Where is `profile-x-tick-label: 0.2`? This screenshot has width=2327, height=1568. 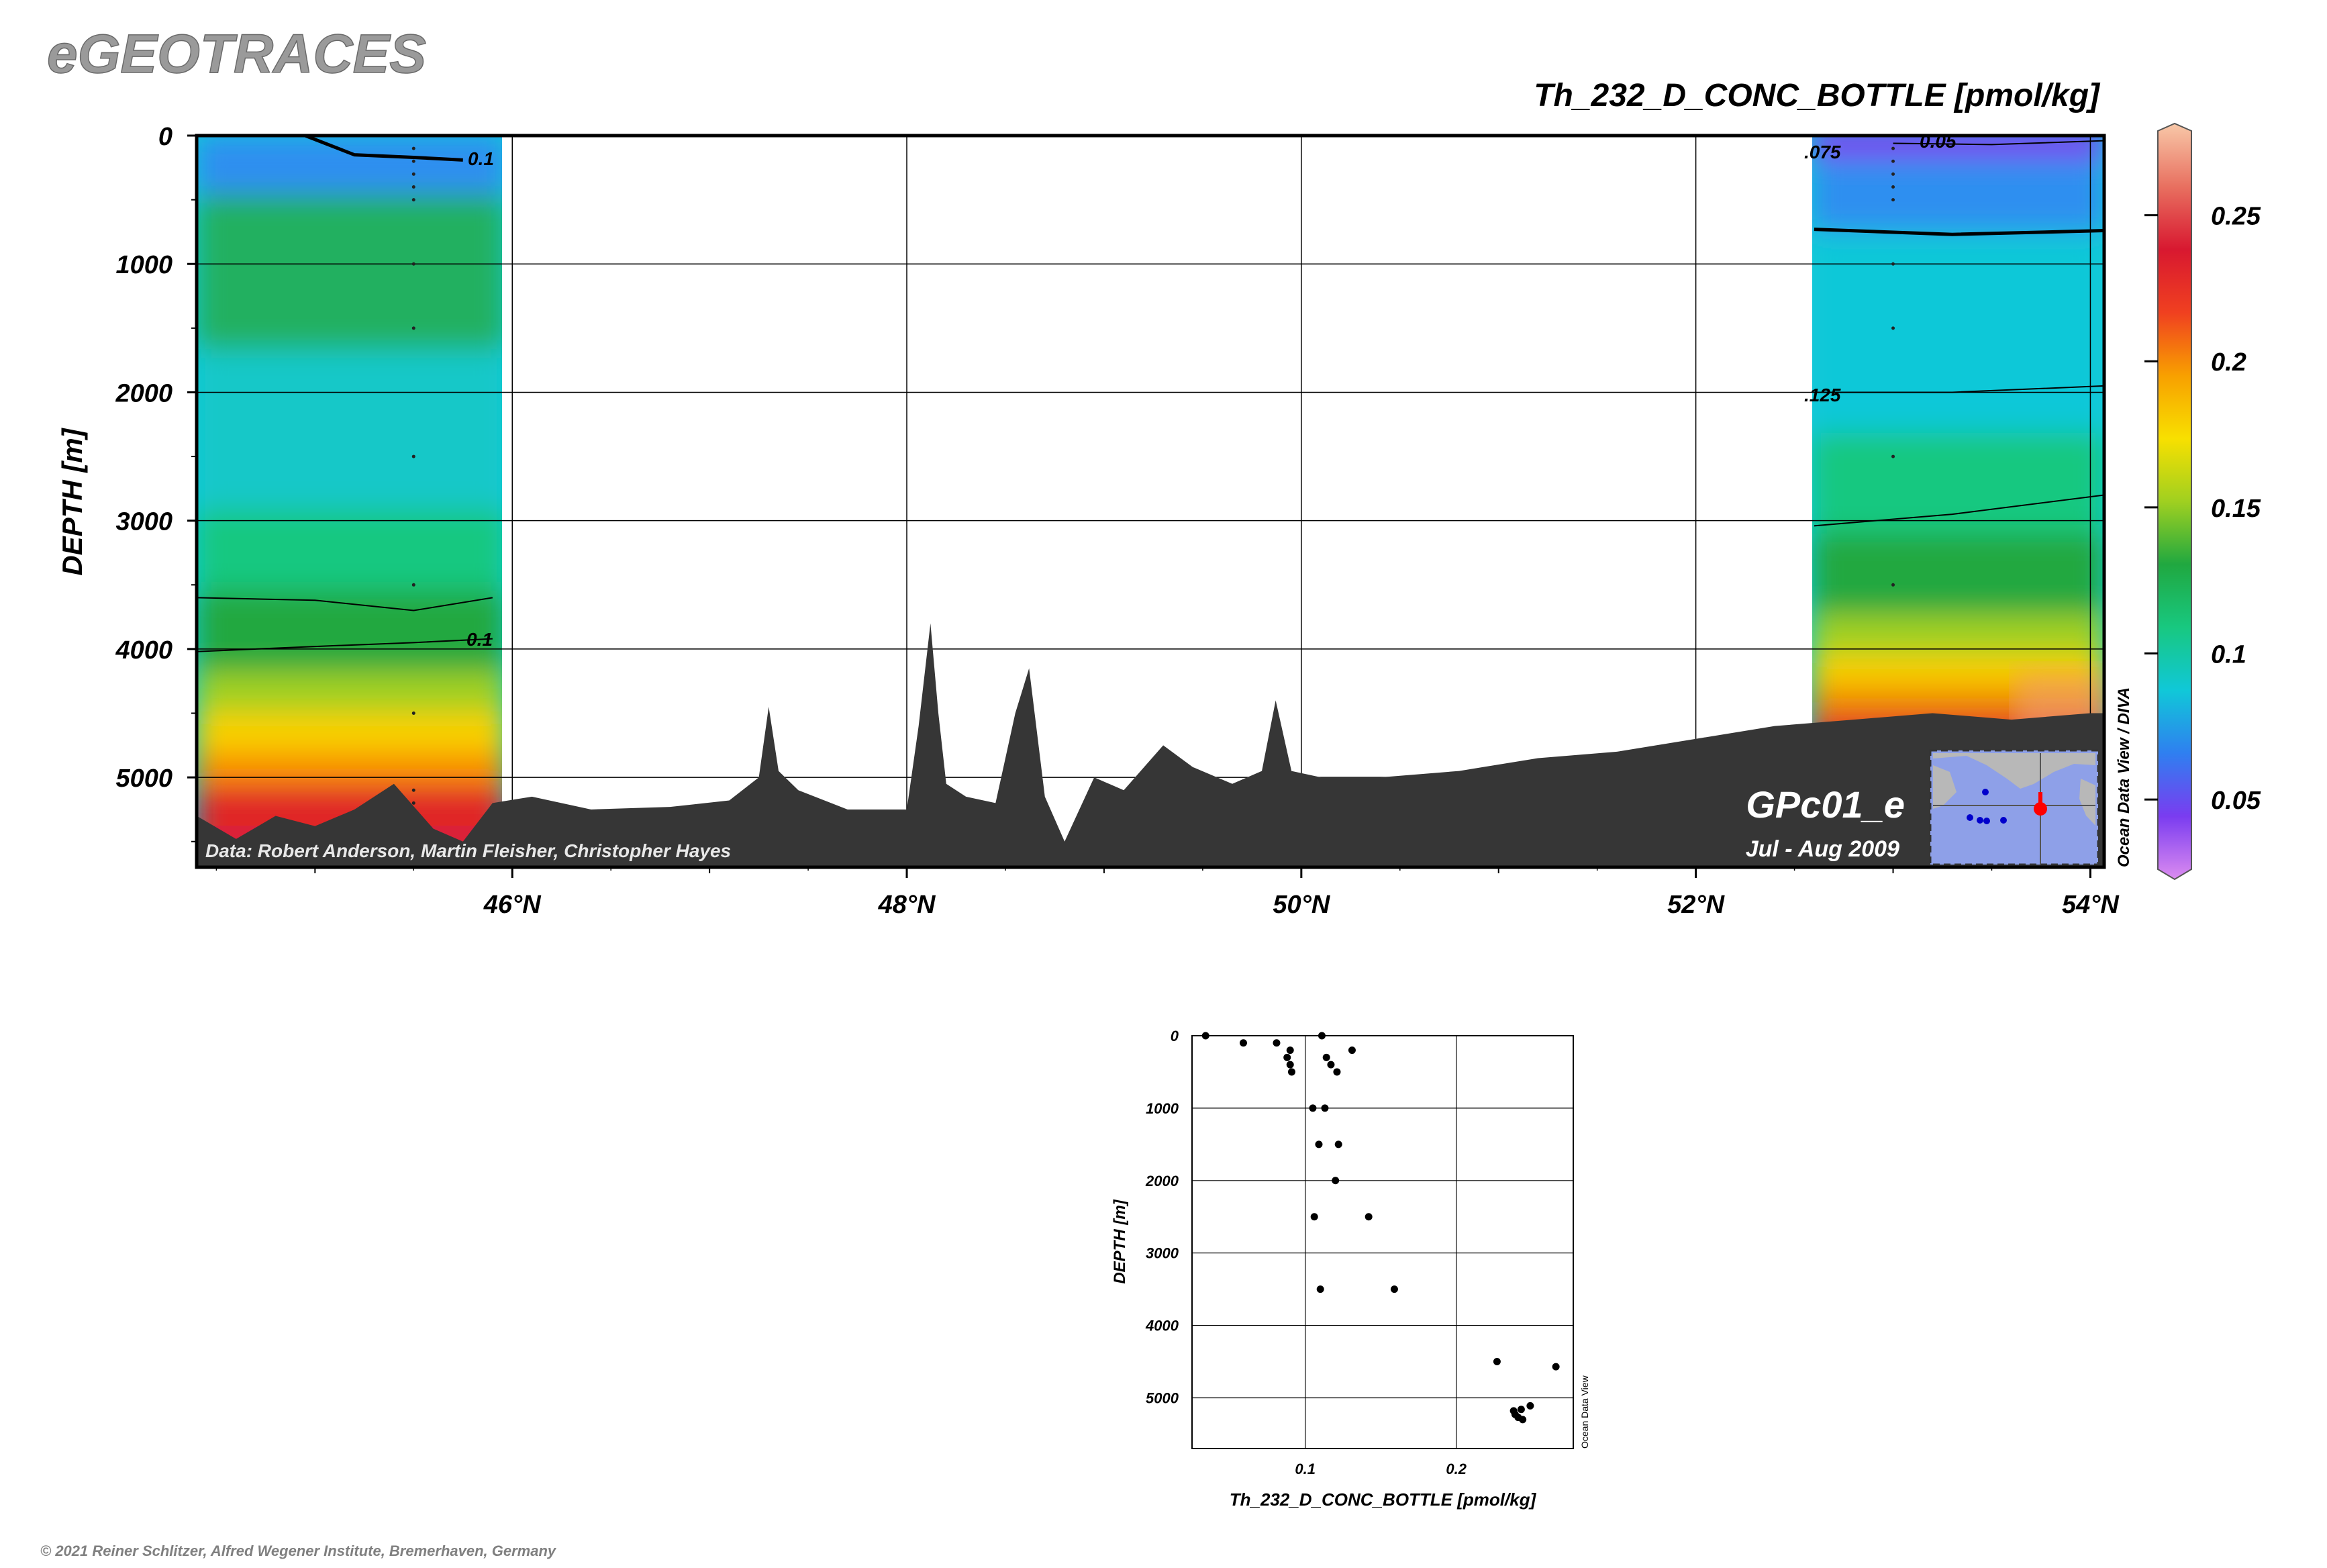
profile-x-tick-label: 0.2 is located at coordinates (1456, 1469).